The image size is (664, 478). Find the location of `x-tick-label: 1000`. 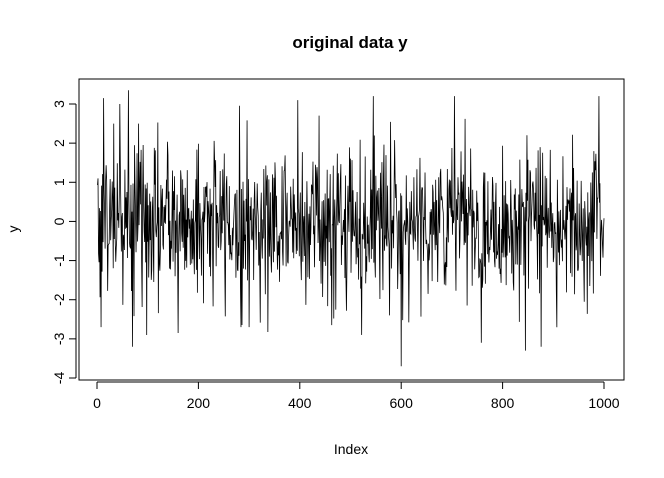

x-tick-label: 1000 is located at coordinates (603, 403).